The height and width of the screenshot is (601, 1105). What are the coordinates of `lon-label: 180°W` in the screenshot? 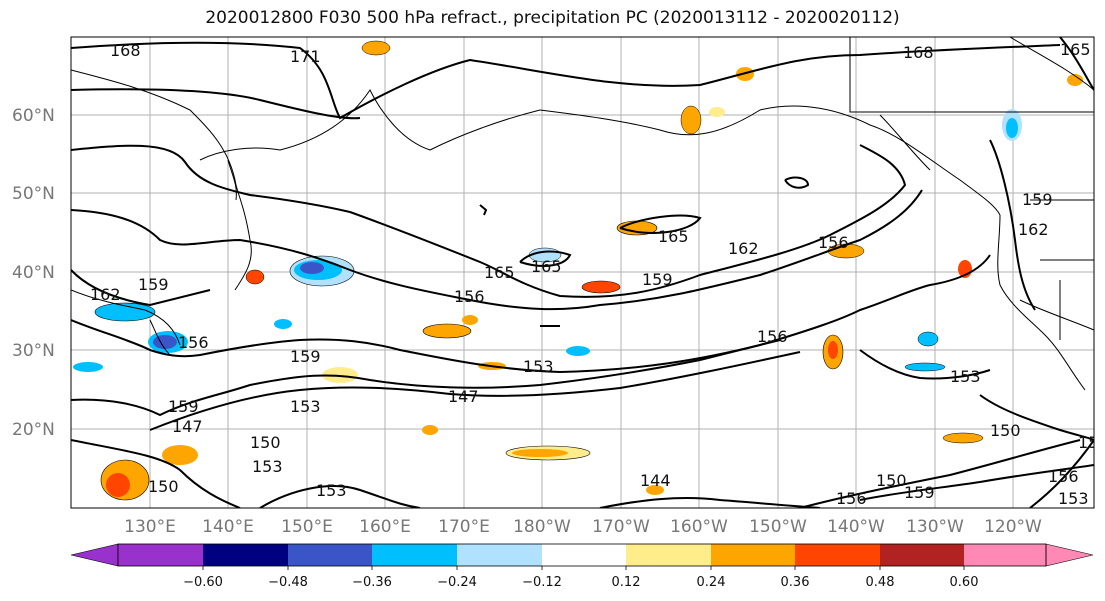 It's located at (542, 527).